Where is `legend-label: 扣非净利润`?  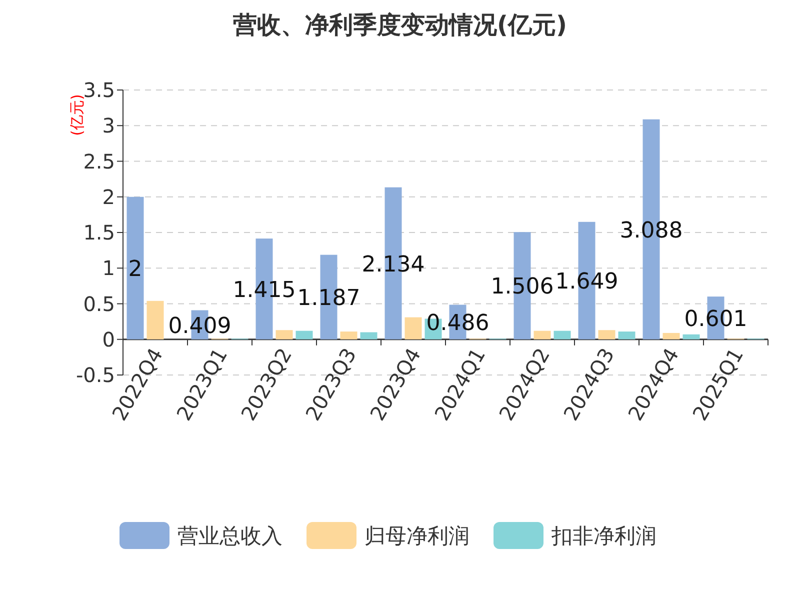 legend-label: 扣非净利润 is located at coordinates (603, 536).